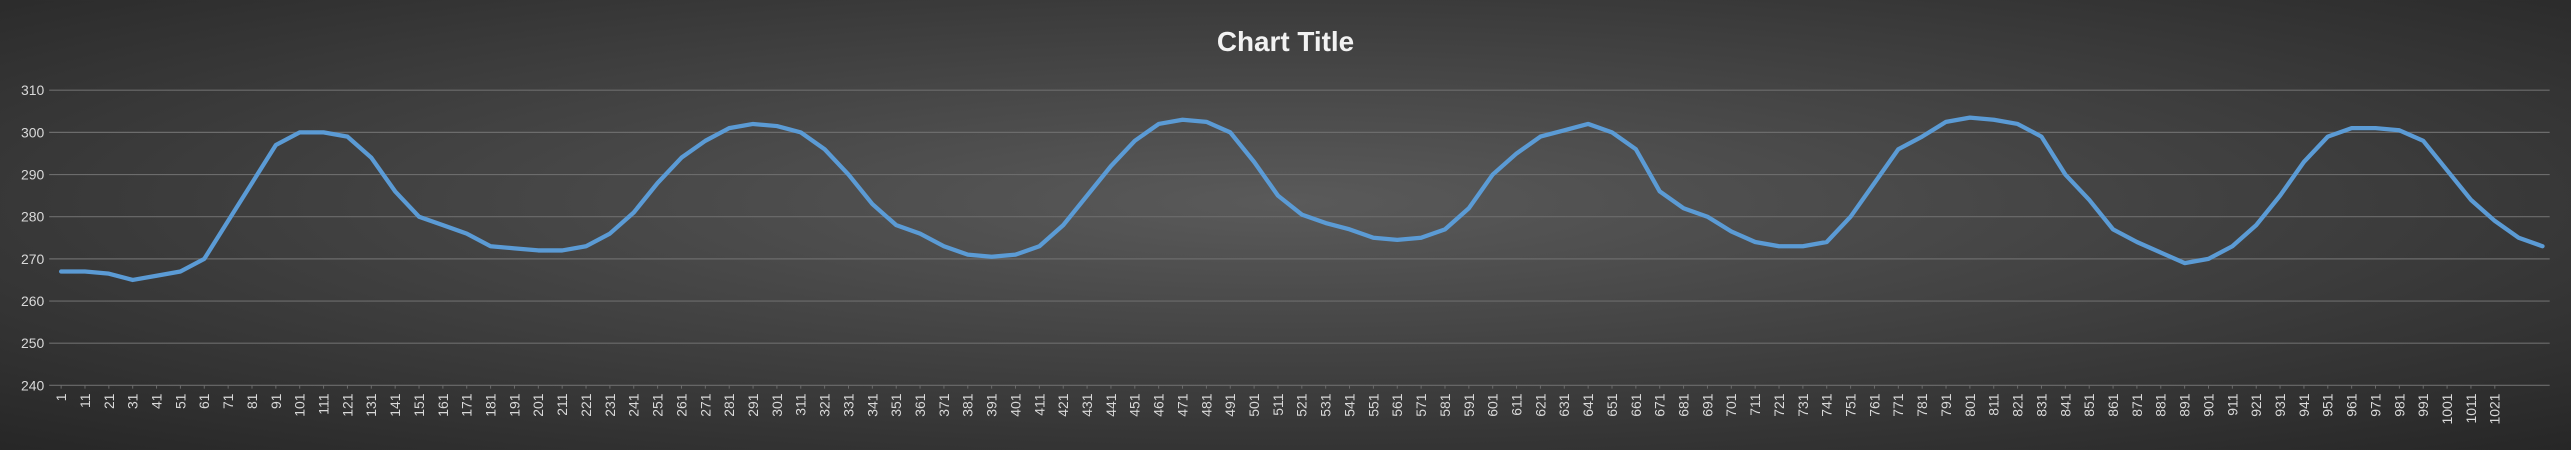  What do you see at coordinates (1469, 404) in the screenshot?
I see `x-tick-label: 591` at bounding box center [1469, 404].